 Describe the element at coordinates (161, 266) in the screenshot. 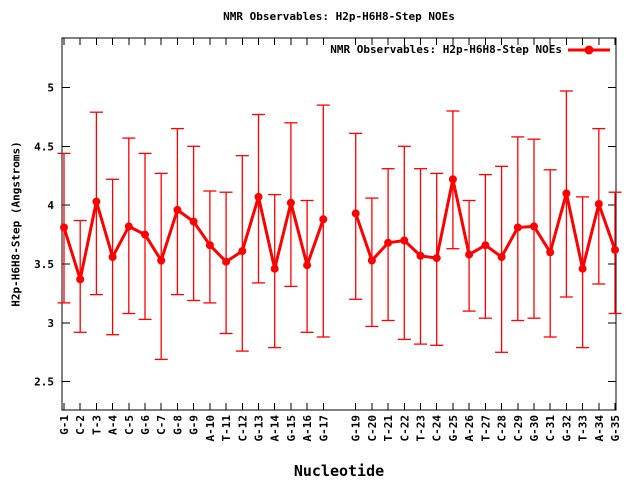

I see `error-bar` at that location.